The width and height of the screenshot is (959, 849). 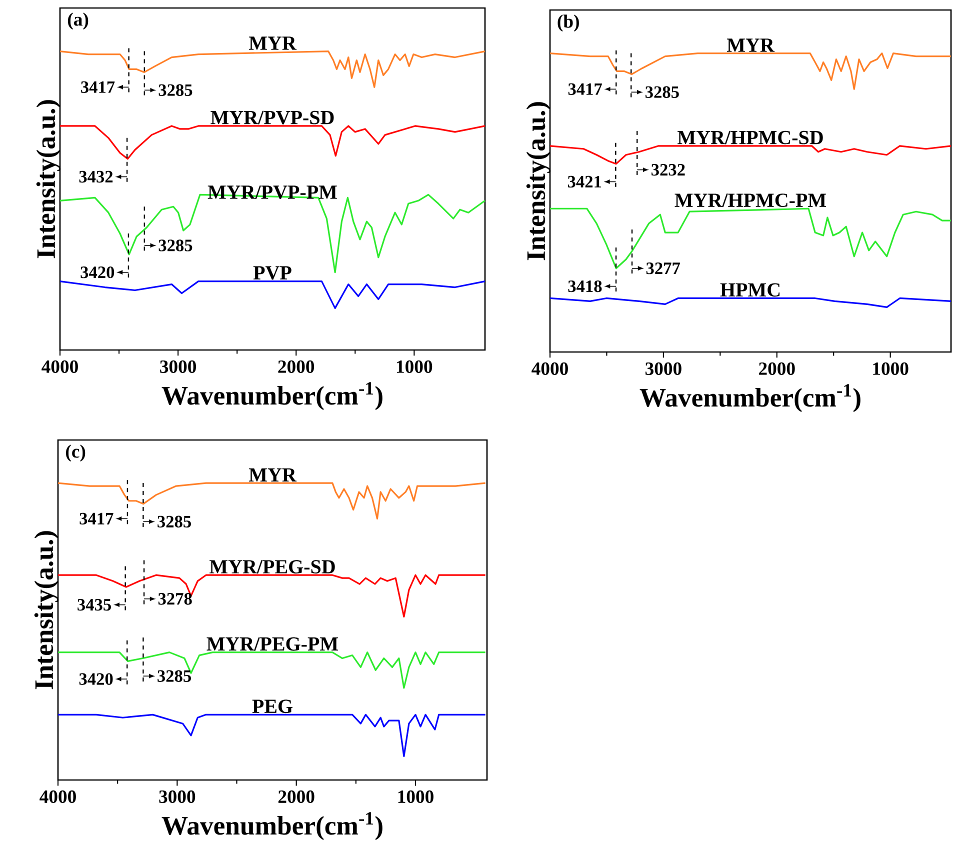 I want to click on annotation: 3421, so click(x=585, y=182).